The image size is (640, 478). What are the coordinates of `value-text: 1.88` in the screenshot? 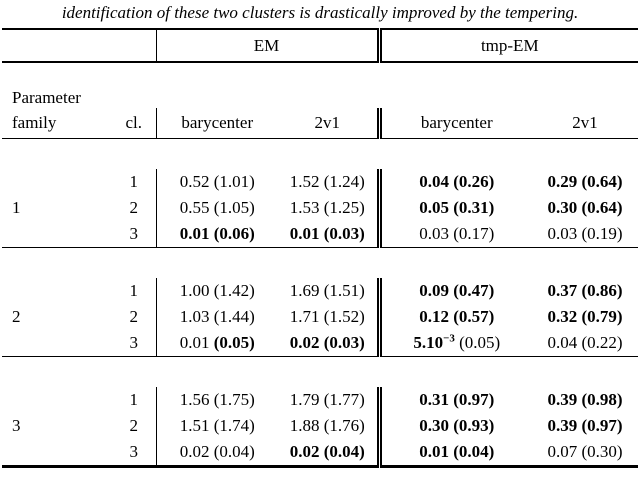 It's located at (304, 425).